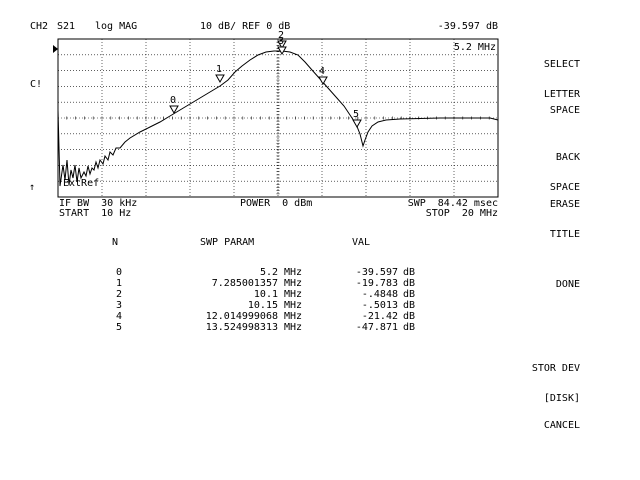  Describe the element at coordinates (116, 26) in the screenshot. I see `format-label: log MAG` at that location.